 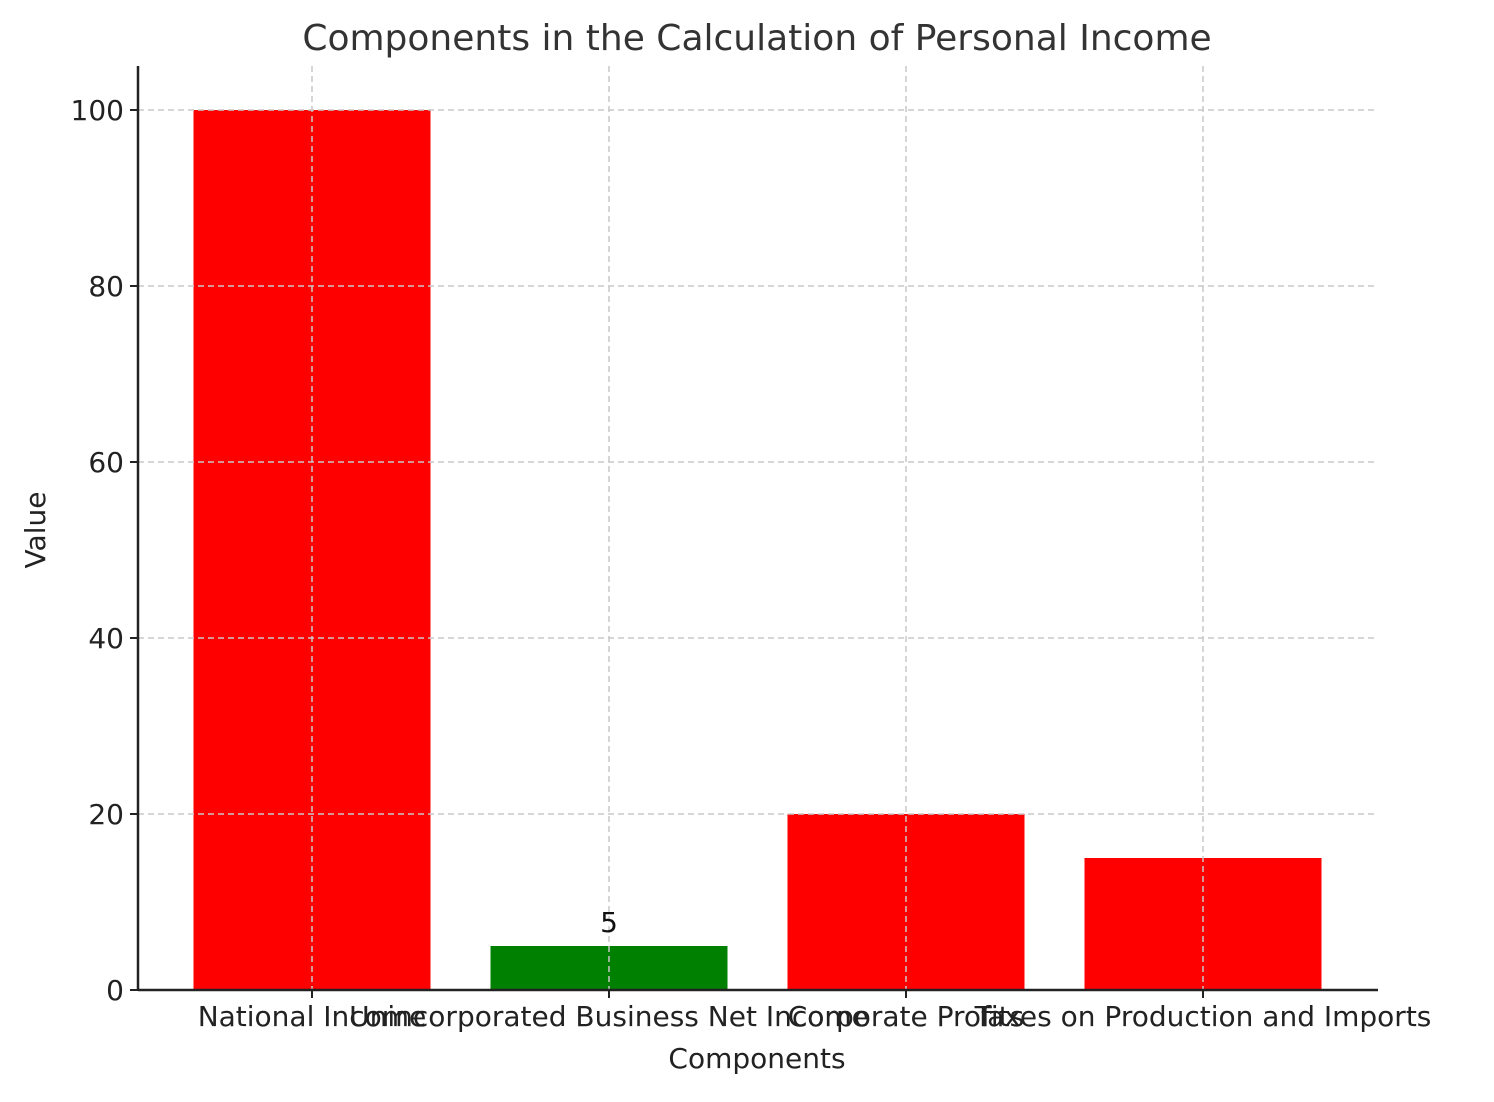 I want to click on x-tick-label-0: National Income, so click(x=312, y=1016).